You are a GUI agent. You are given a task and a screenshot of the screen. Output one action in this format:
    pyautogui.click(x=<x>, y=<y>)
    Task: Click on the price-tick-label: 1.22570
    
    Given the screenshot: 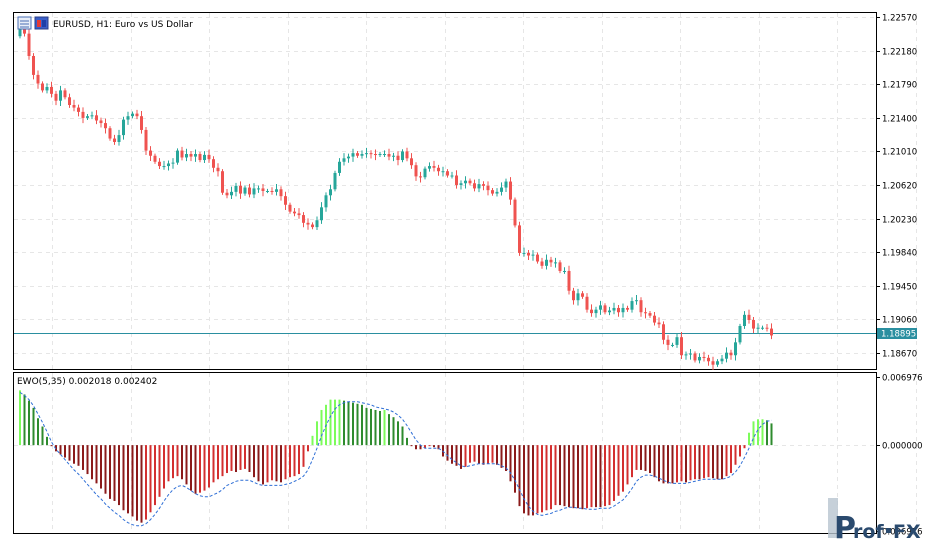 What is the action you would take?
    pyautogui.click(x=899, y=19)
    